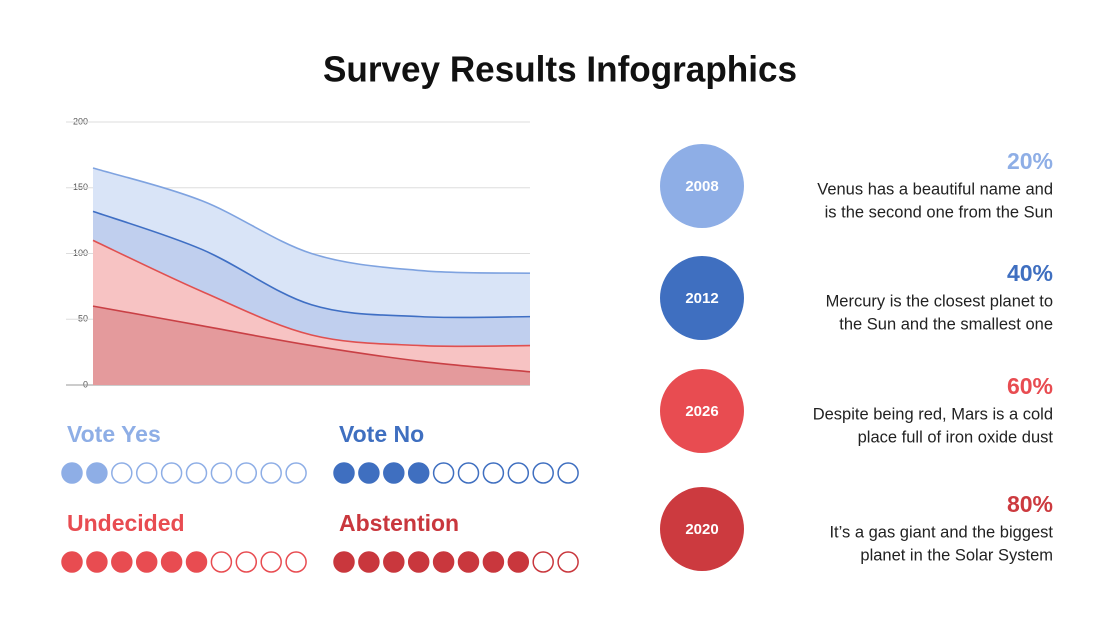 This screenshot has height=630, width=1120. I want to click on description: the Sun and the smallest one, so click(946, 324).